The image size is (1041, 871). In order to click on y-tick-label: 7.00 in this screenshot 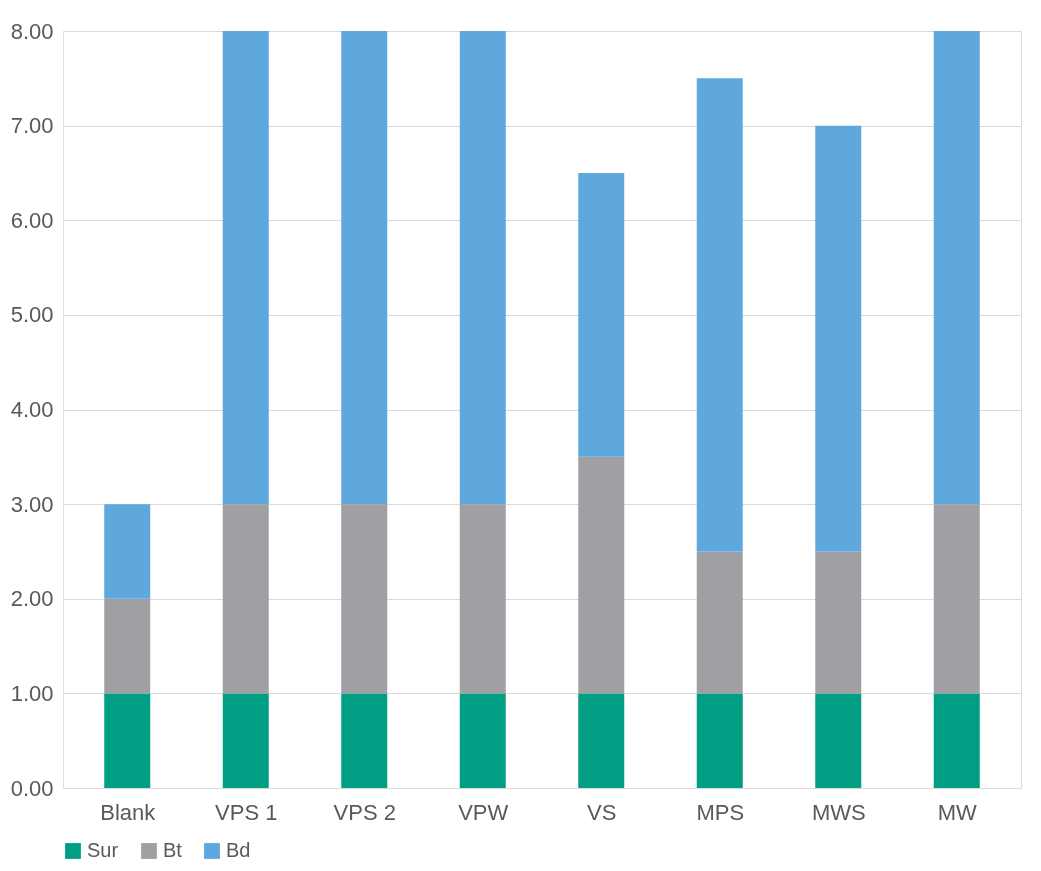, I will do `click(32, 126)`.